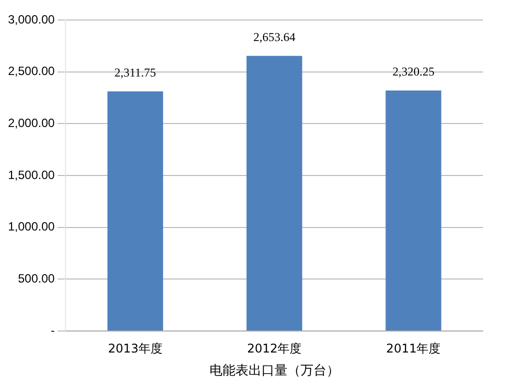  I want to click on y-tick-label: 2,500.00, so click(32, 71).